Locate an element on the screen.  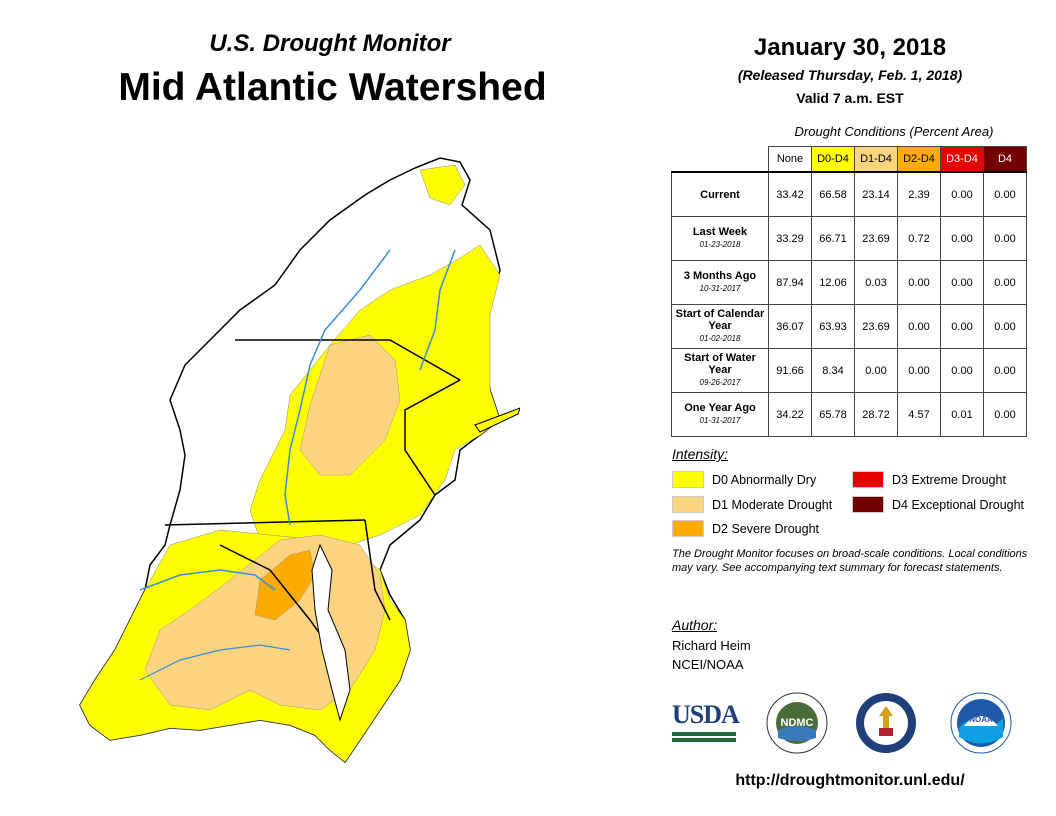
doc-seal-logo is located at coordinates (886, 723).